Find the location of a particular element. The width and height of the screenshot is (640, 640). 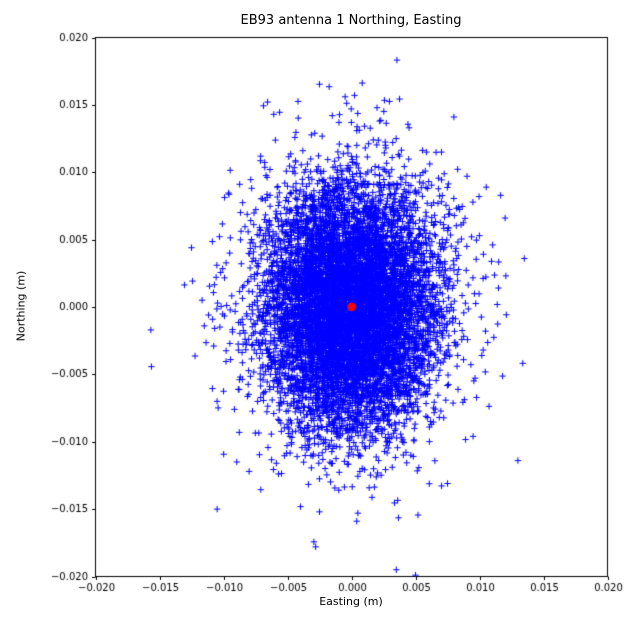

chart-title: EB93 antenna 1 Northing, Easting is located at coordinates (351, 20).